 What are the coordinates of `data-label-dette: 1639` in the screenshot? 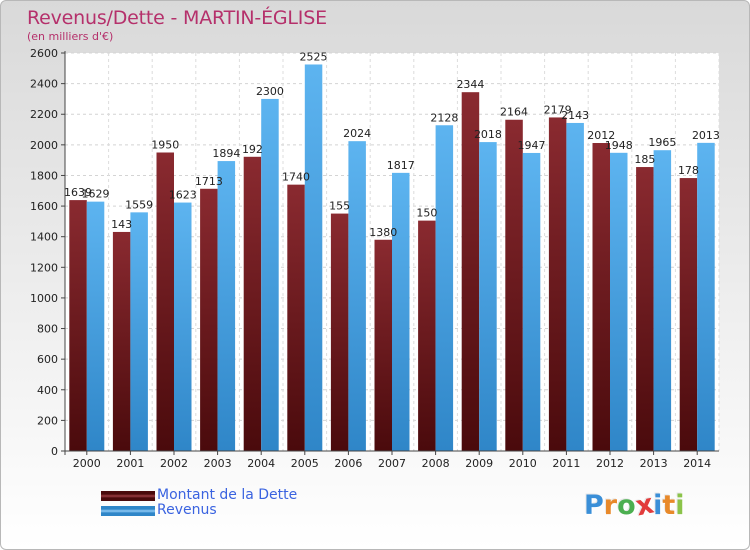 It's located at (78, 192).